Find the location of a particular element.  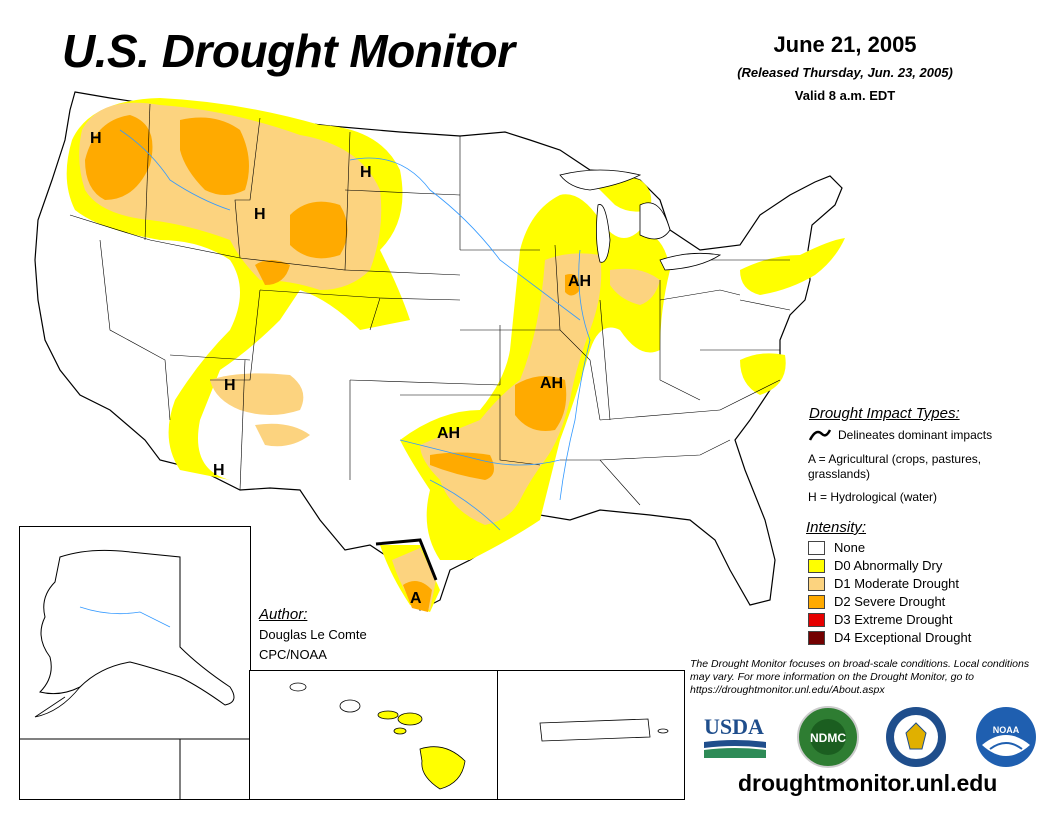

intensity-title: Intensity: is located at coordinates (836, 527).